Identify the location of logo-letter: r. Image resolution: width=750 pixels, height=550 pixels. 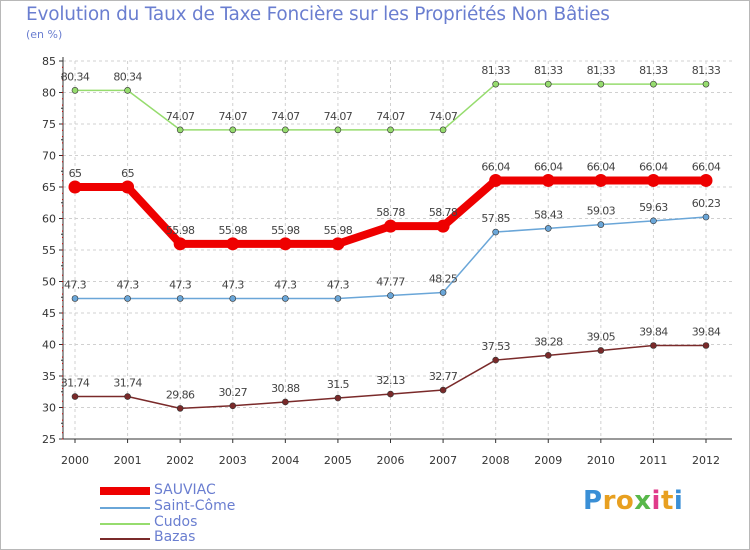
(609, 501).